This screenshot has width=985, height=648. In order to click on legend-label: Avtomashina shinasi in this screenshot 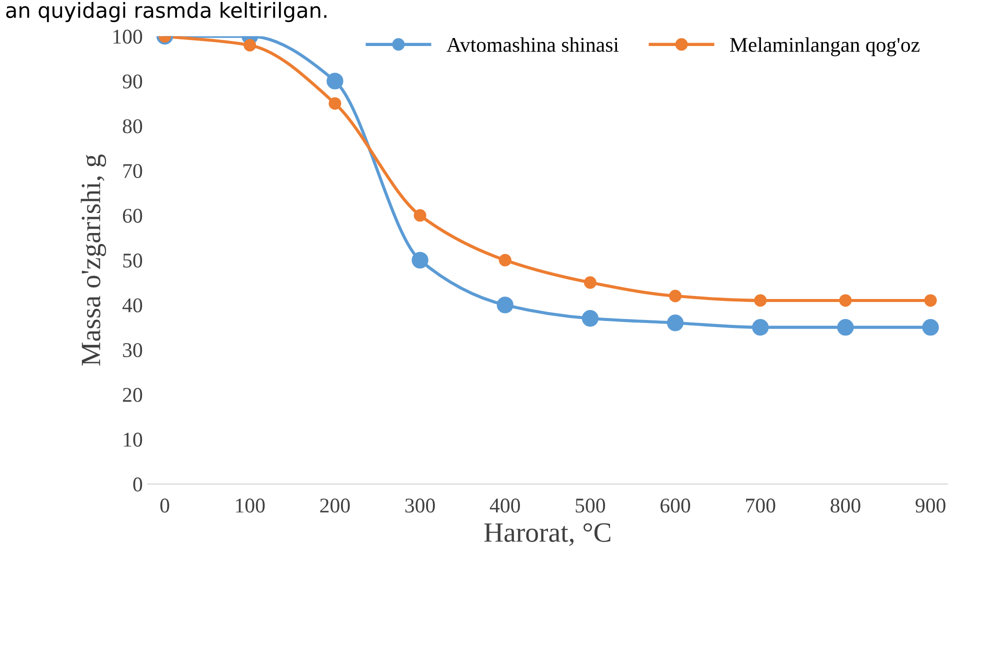, I will do `click(532, 44)`.